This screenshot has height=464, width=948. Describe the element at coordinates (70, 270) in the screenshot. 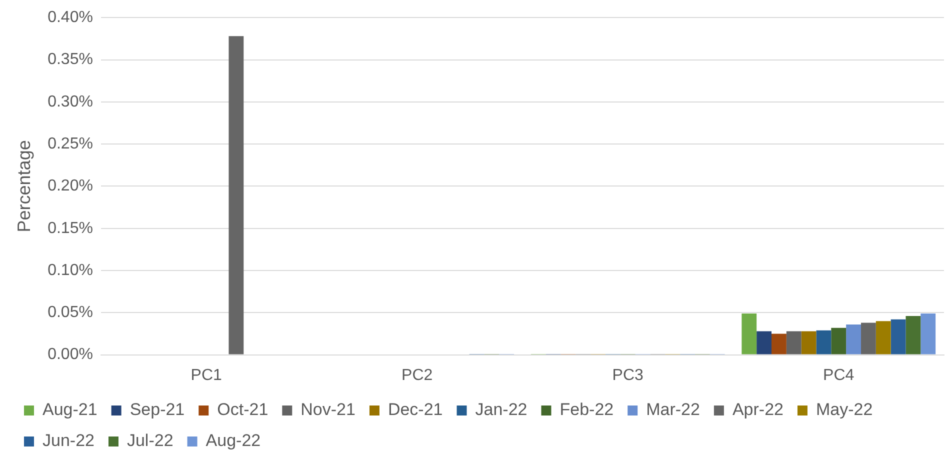

I see `y-tick-label: 0.10%` at that location.